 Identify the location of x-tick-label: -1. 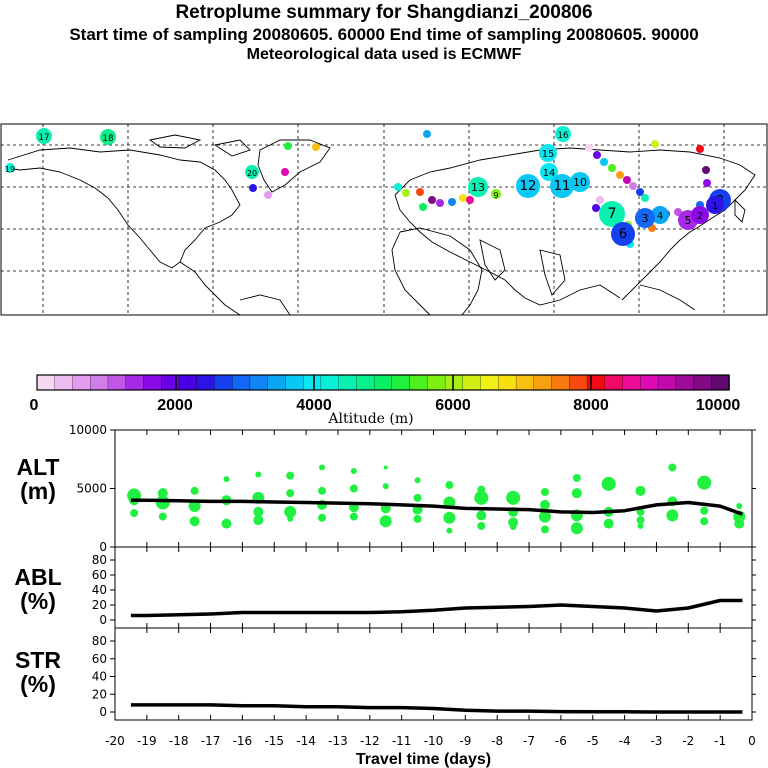
(720, 741).